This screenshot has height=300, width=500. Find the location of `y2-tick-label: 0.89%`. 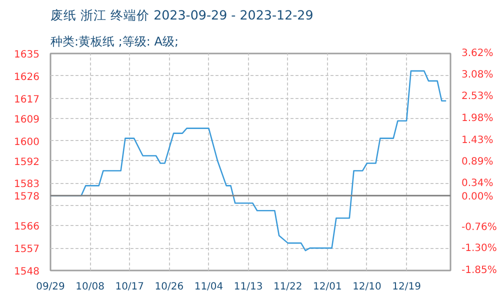

y2-tick-label: 0.89% is located at coordinates (478, 162).